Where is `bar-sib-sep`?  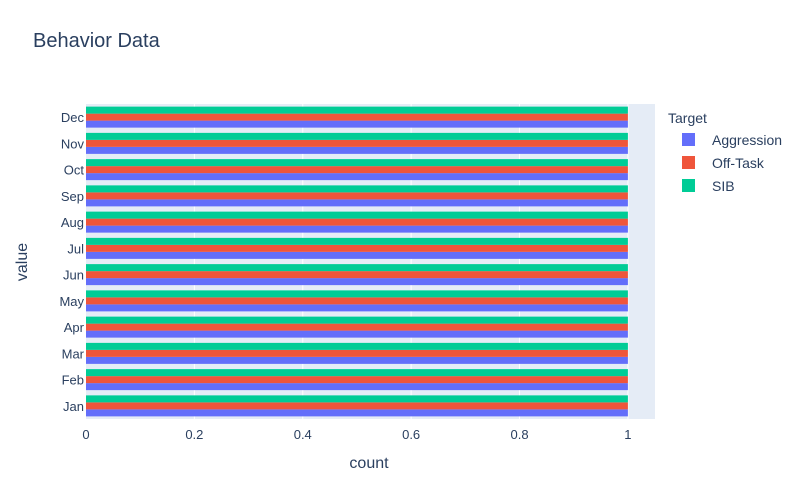 bar-sib-sep is located at coordinates (357, 189).